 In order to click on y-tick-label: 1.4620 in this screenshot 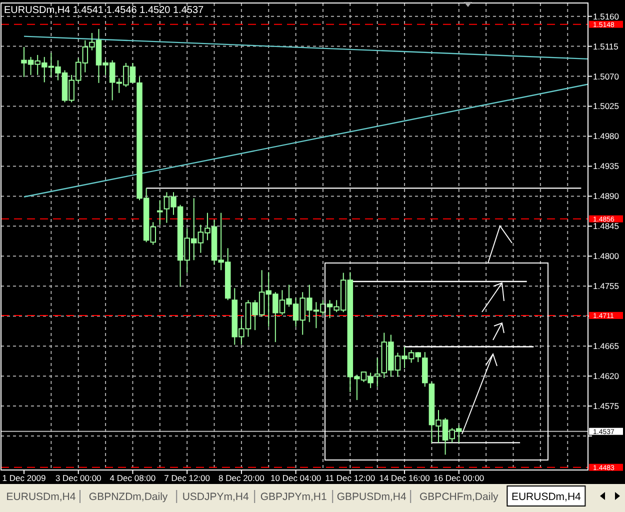, I will do `click(606, 376)`.